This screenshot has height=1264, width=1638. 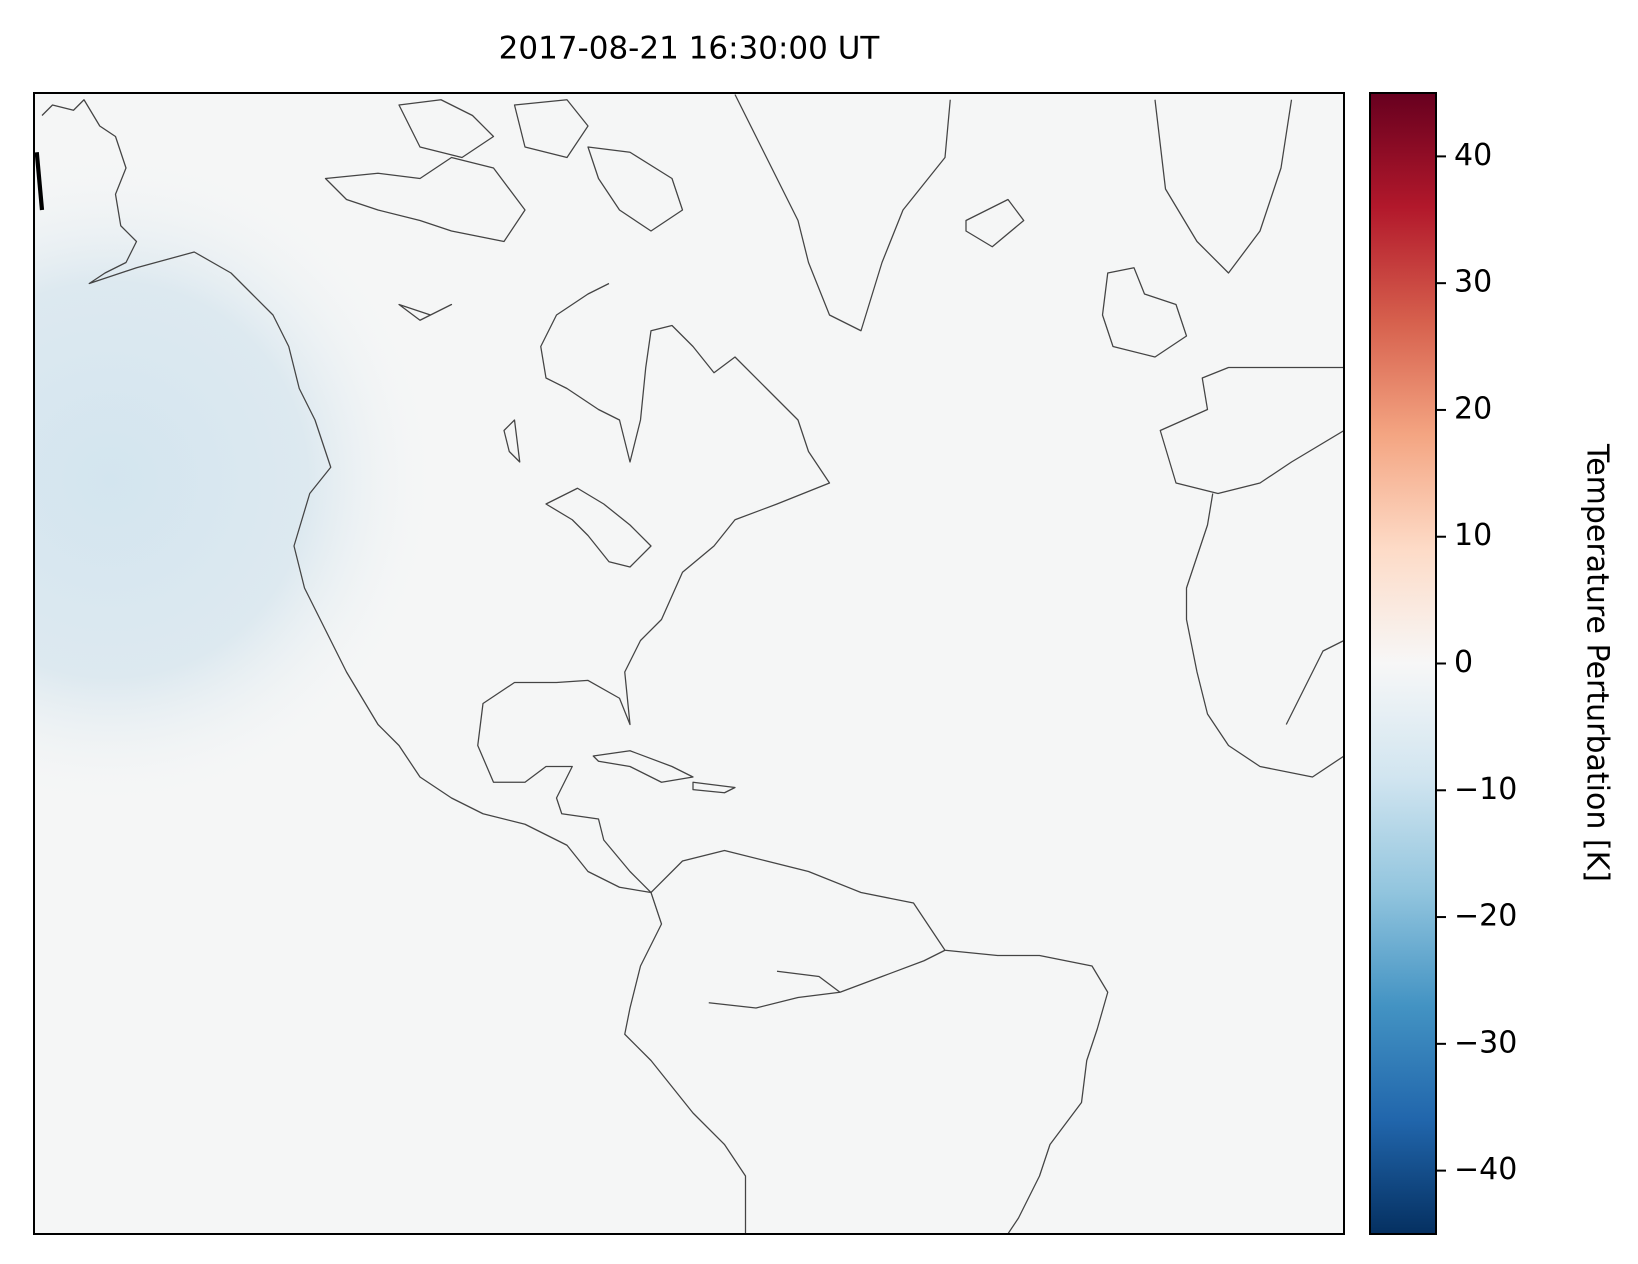 What do you see at coordinates (237, 480) in the screenshot?
I see `field-anomaly` at bounding box center [237, 480].